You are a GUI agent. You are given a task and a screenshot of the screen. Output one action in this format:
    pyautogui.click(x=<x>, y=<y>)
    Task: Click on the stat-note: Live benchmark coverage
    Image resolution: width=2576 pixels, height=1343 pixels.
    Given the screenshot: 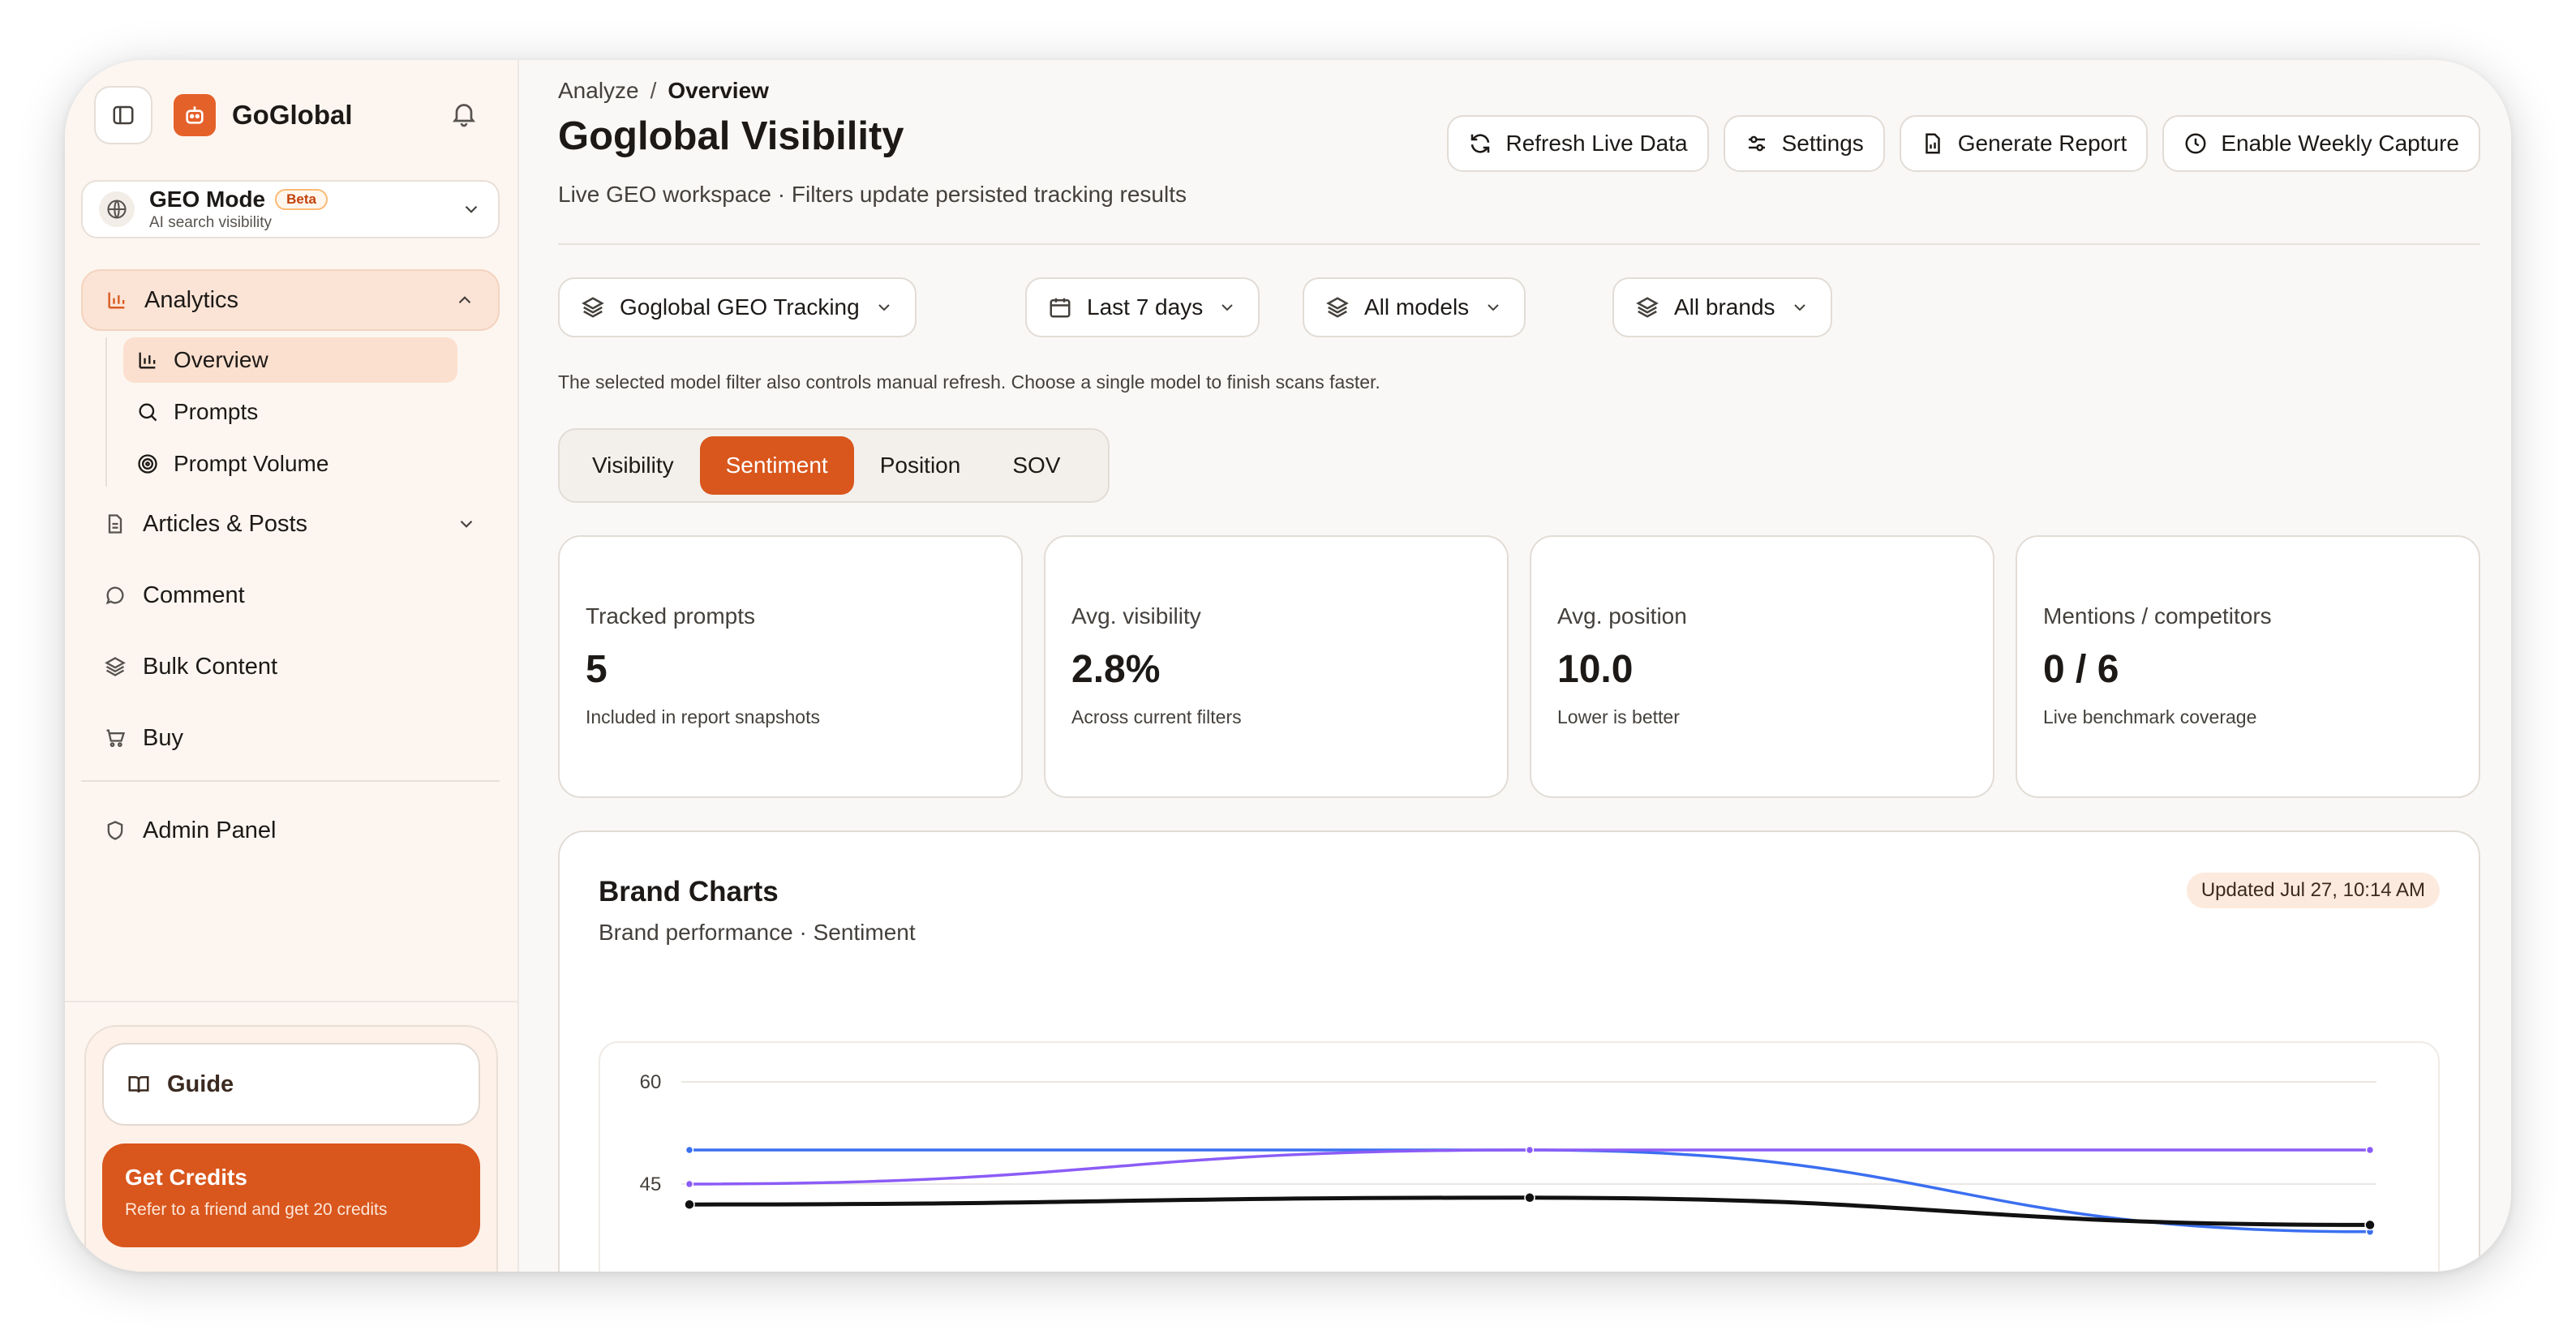 What is the action you would take?
    pyautogui.click(x=2150, y=717)
    